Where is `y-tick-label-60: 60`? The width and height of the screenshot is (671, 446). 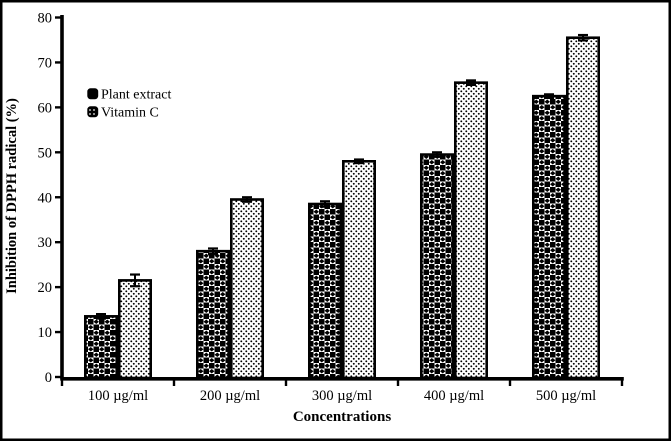
y-tick-label-60: 60 is located at coordinates (45, 108).